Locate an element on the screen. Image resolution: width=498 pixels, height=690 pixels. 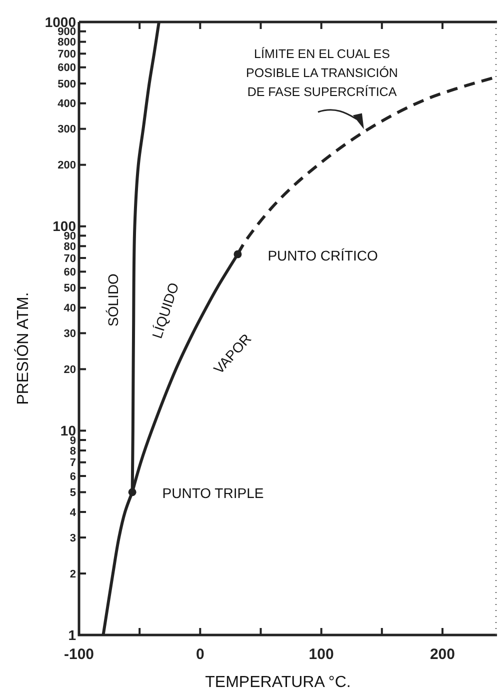
y-tick-label: 200 is located at coordinates (67, 166).